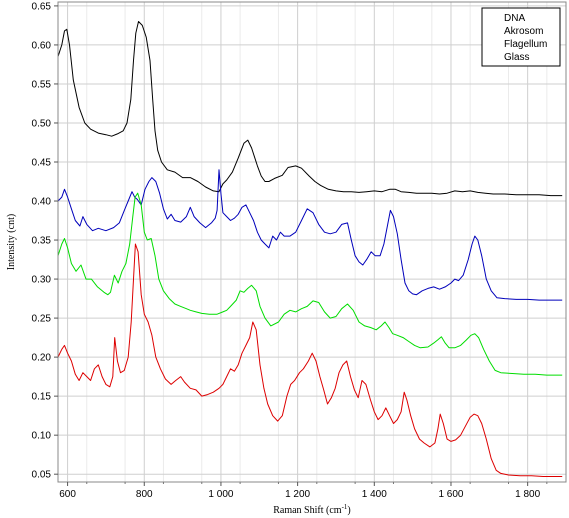 This screenshot has height=518, width=569. What do you see at coordinates (67, 494) in the screenshot?
I see `x-tick-label: 600` at bounding box center [67, 494].